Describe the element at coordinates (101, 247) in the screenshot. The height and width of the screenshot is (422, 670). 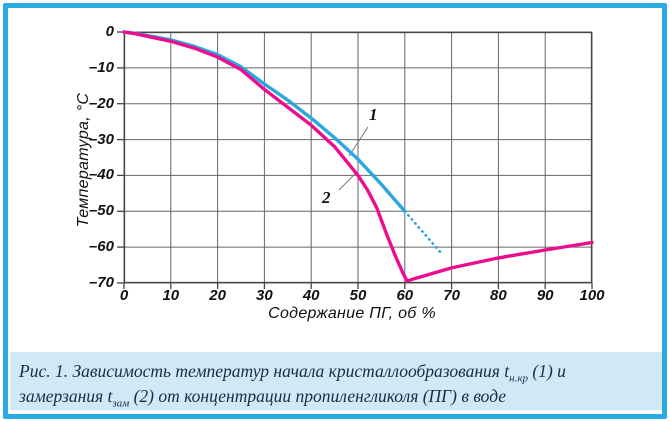
I see `y-tick-label: –60` at that location.